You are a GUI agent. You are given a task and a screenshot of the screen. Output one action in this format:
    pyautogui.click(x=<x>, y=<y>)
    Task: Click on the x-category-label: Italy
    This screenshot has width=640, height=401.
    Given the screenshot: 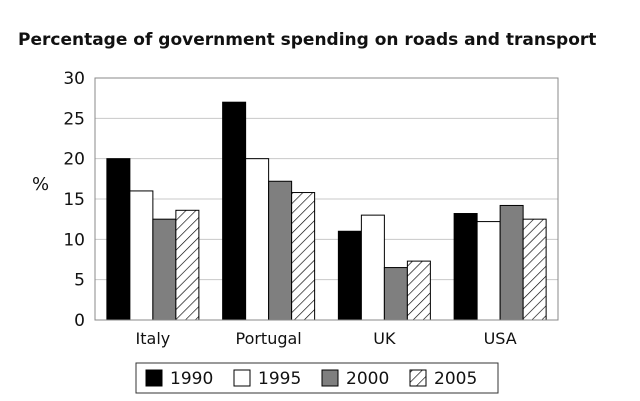 What is the action you would take?
    pyautogui.click(x=153, y=338)
    